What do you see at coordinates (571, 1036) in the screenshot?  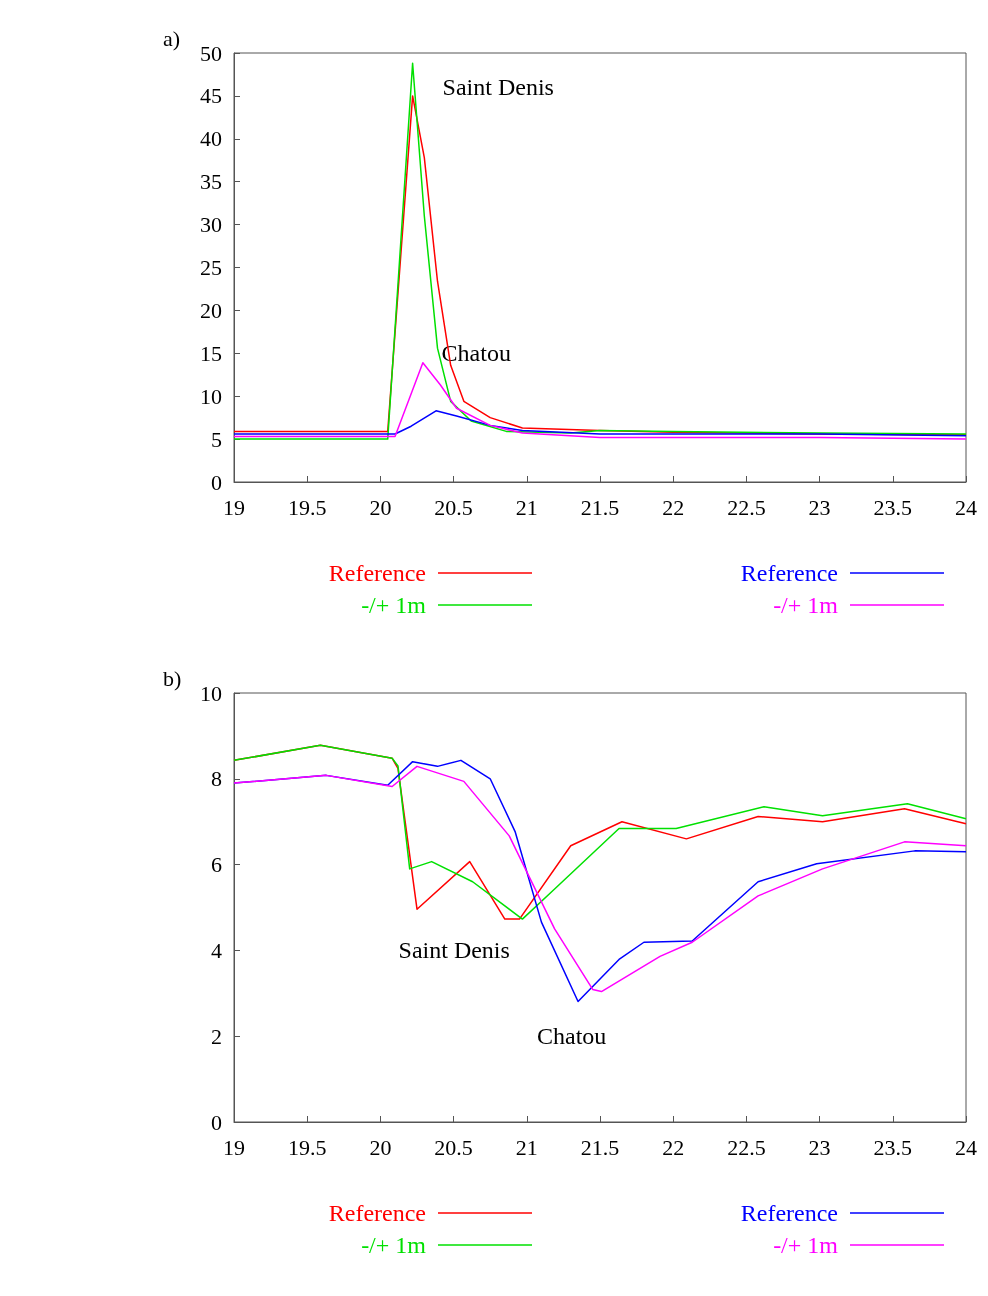 I see `annotation: Chatou` at bounding box center [571, 1036].